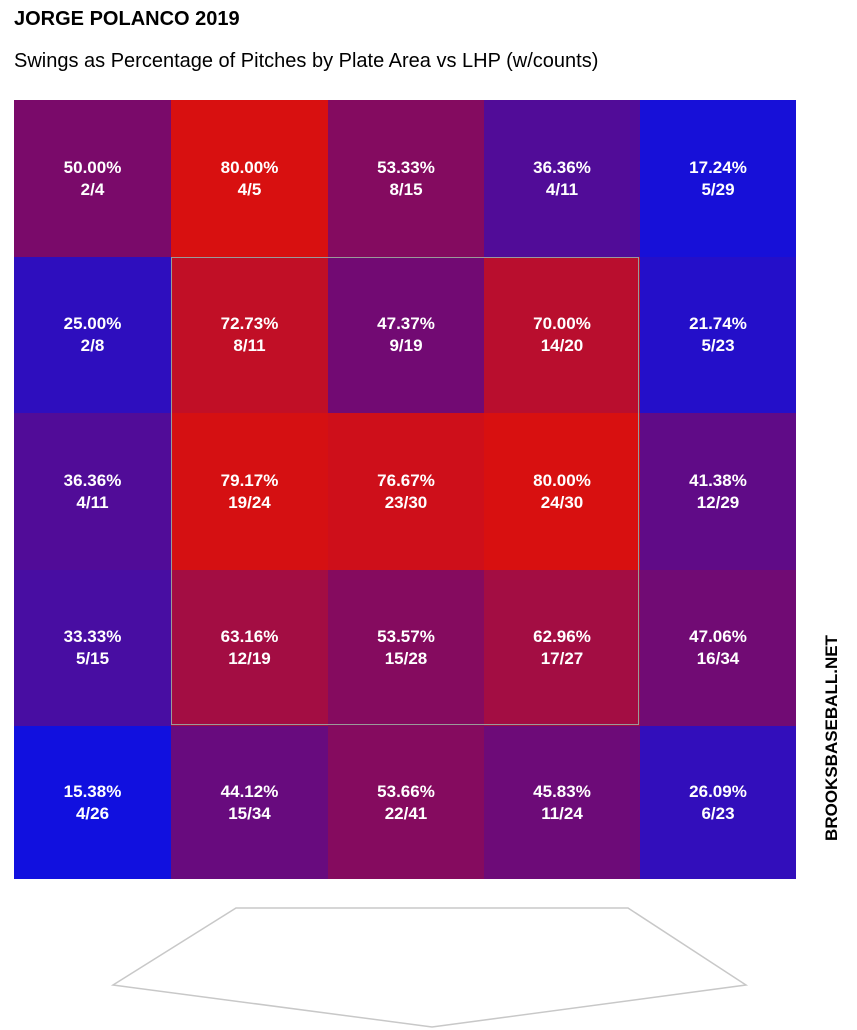 The width and height of the screenshot is (857, 1030). I want to click on cell-percentage: 41.38%, so click(718, 480).